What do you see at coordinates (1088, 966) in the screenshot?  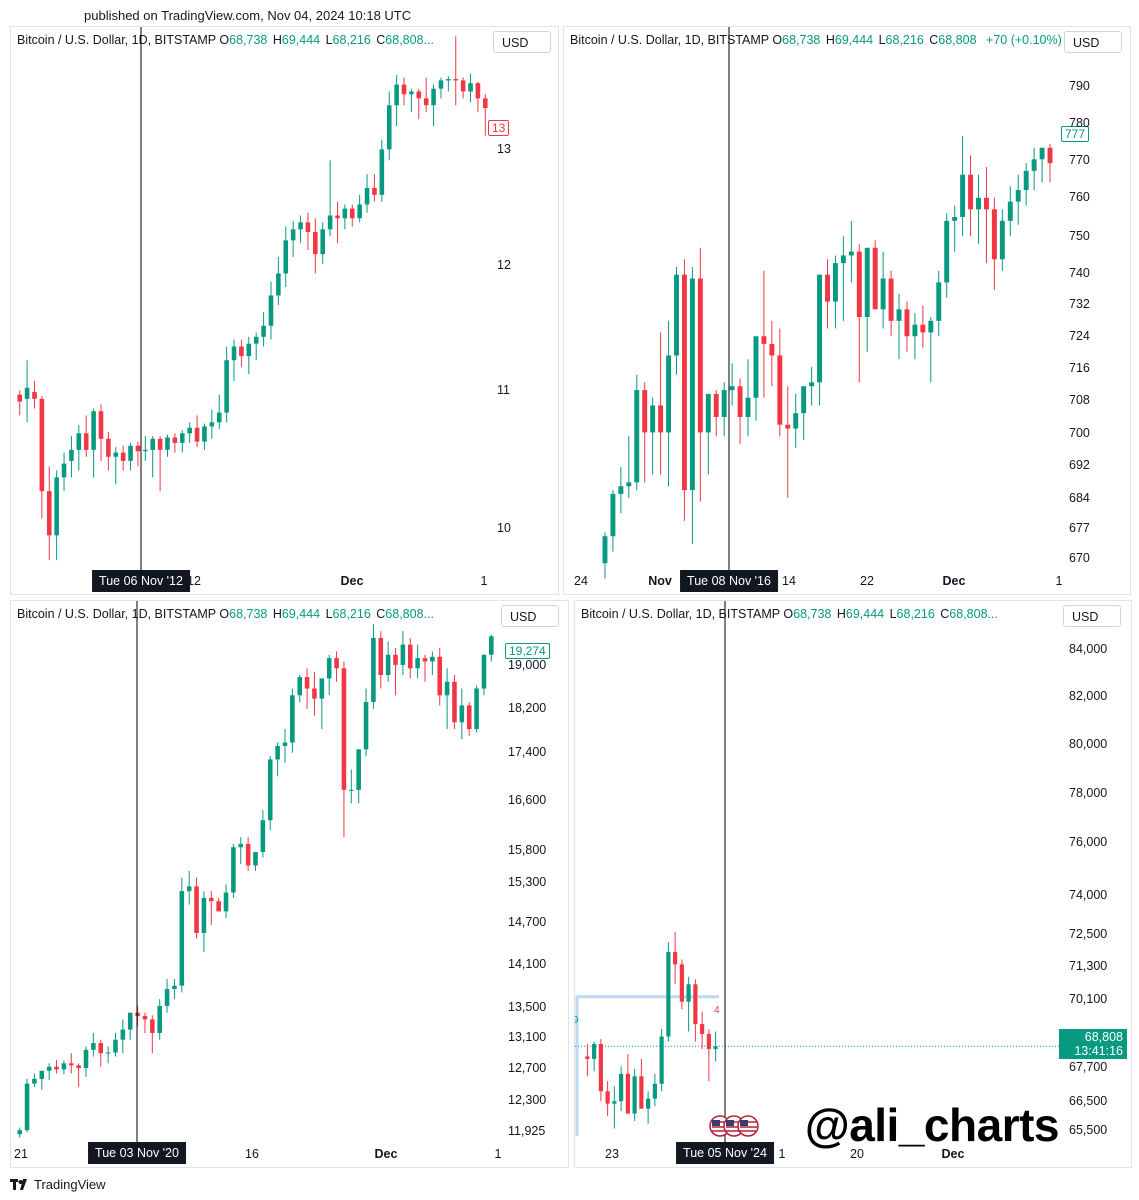 I see `y-tick: 71,300` at bounding box center [1088, 966].